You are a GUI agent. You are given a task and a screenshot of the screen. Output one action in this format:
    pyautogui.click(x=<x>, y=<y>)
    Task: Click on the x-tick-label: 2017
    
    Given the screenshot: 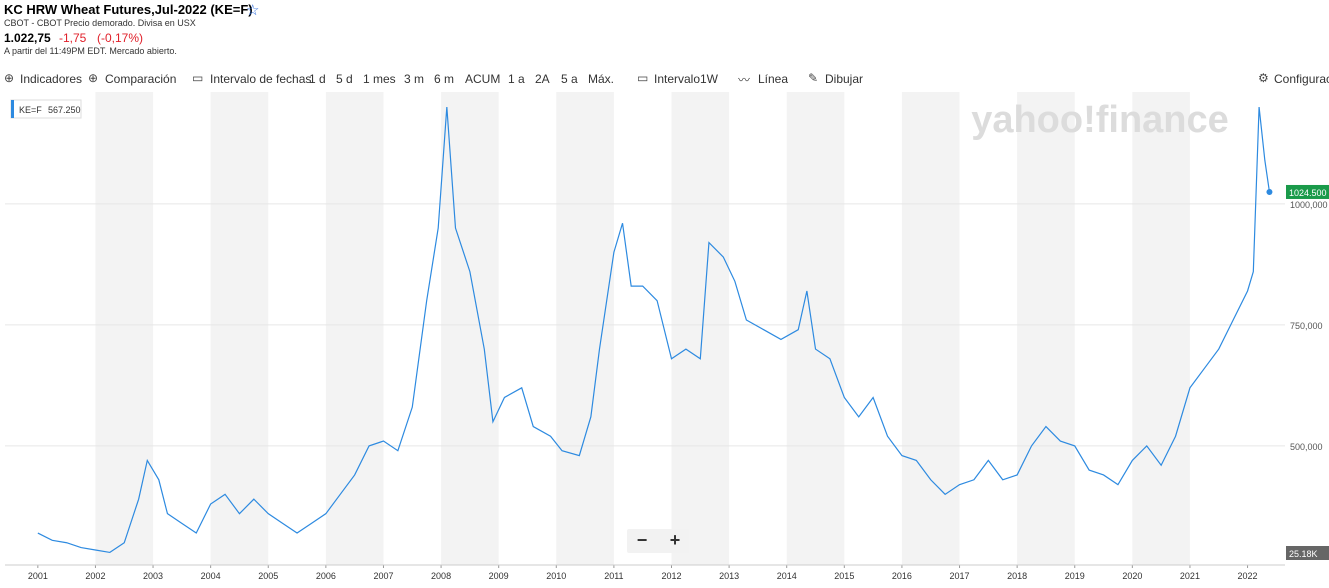 What is the action you would take?
    pyautogui.click(x=960, y=576)
    